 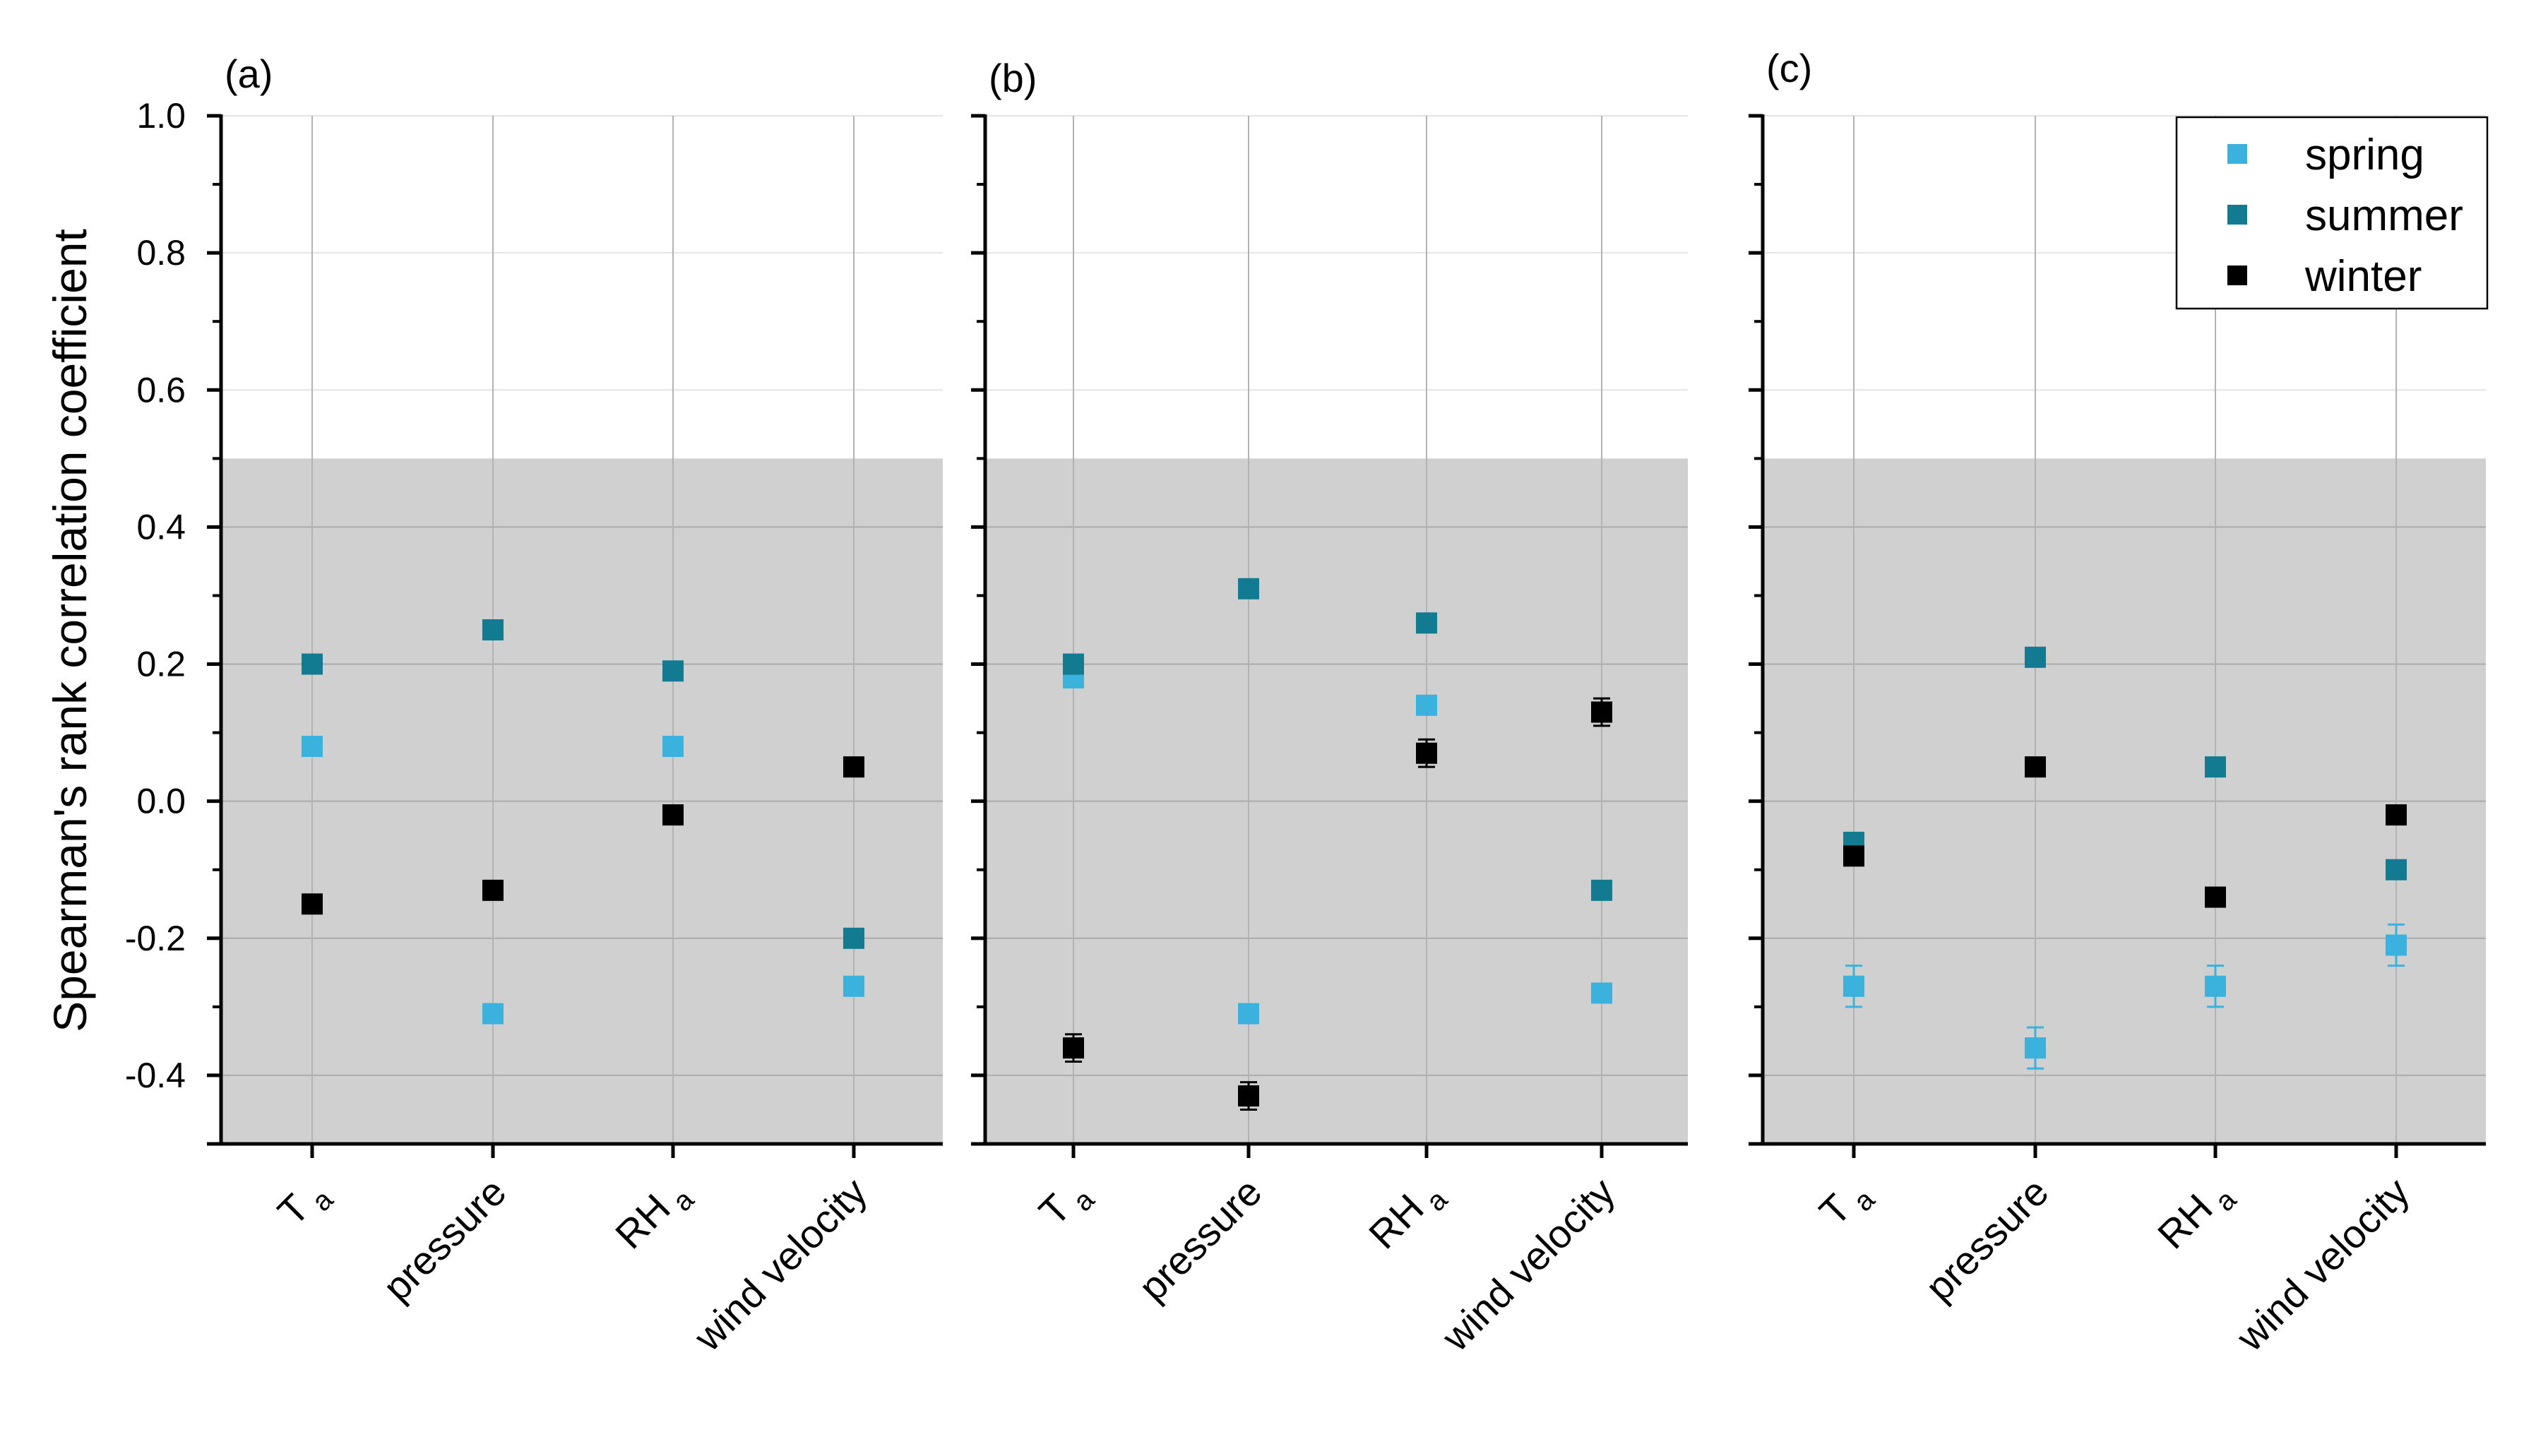 What do you see at coordinates (249, 74) in the screenshot?
I see `panel-a-label: (a)` at bounding box center [249, 74].